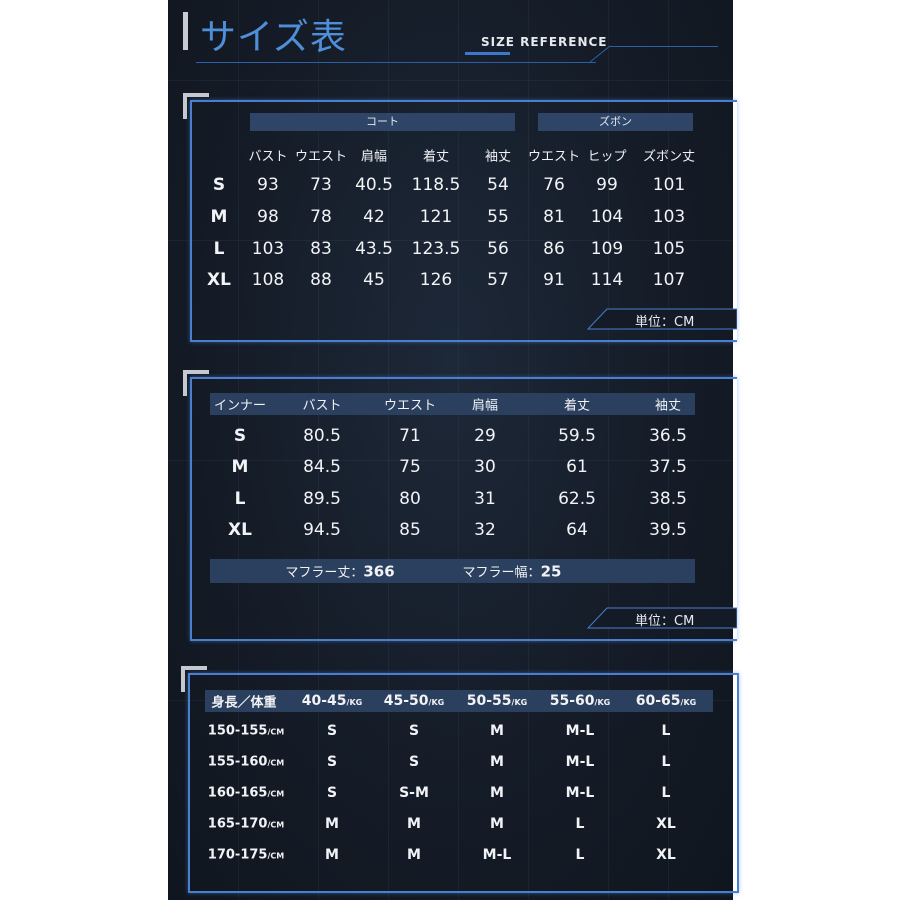  What do you see at coordinates (246, 824) in the screenshot?
I see `height-label: 165-170/CM` at bounding box center [246, 824].